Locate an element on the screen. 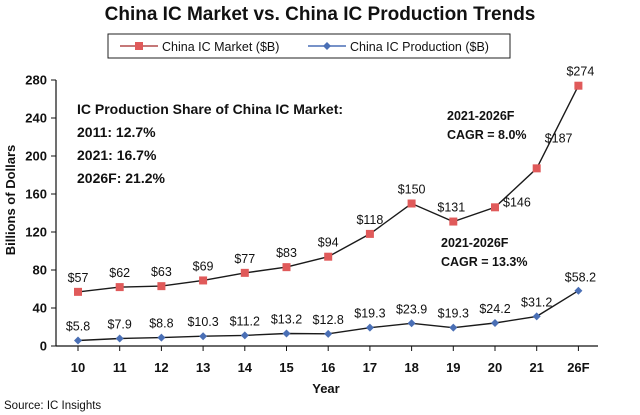 Image resolution: width=640 pixels, height=415 pixels. y-tick-label: 280 is located at coordinates (36, 80).